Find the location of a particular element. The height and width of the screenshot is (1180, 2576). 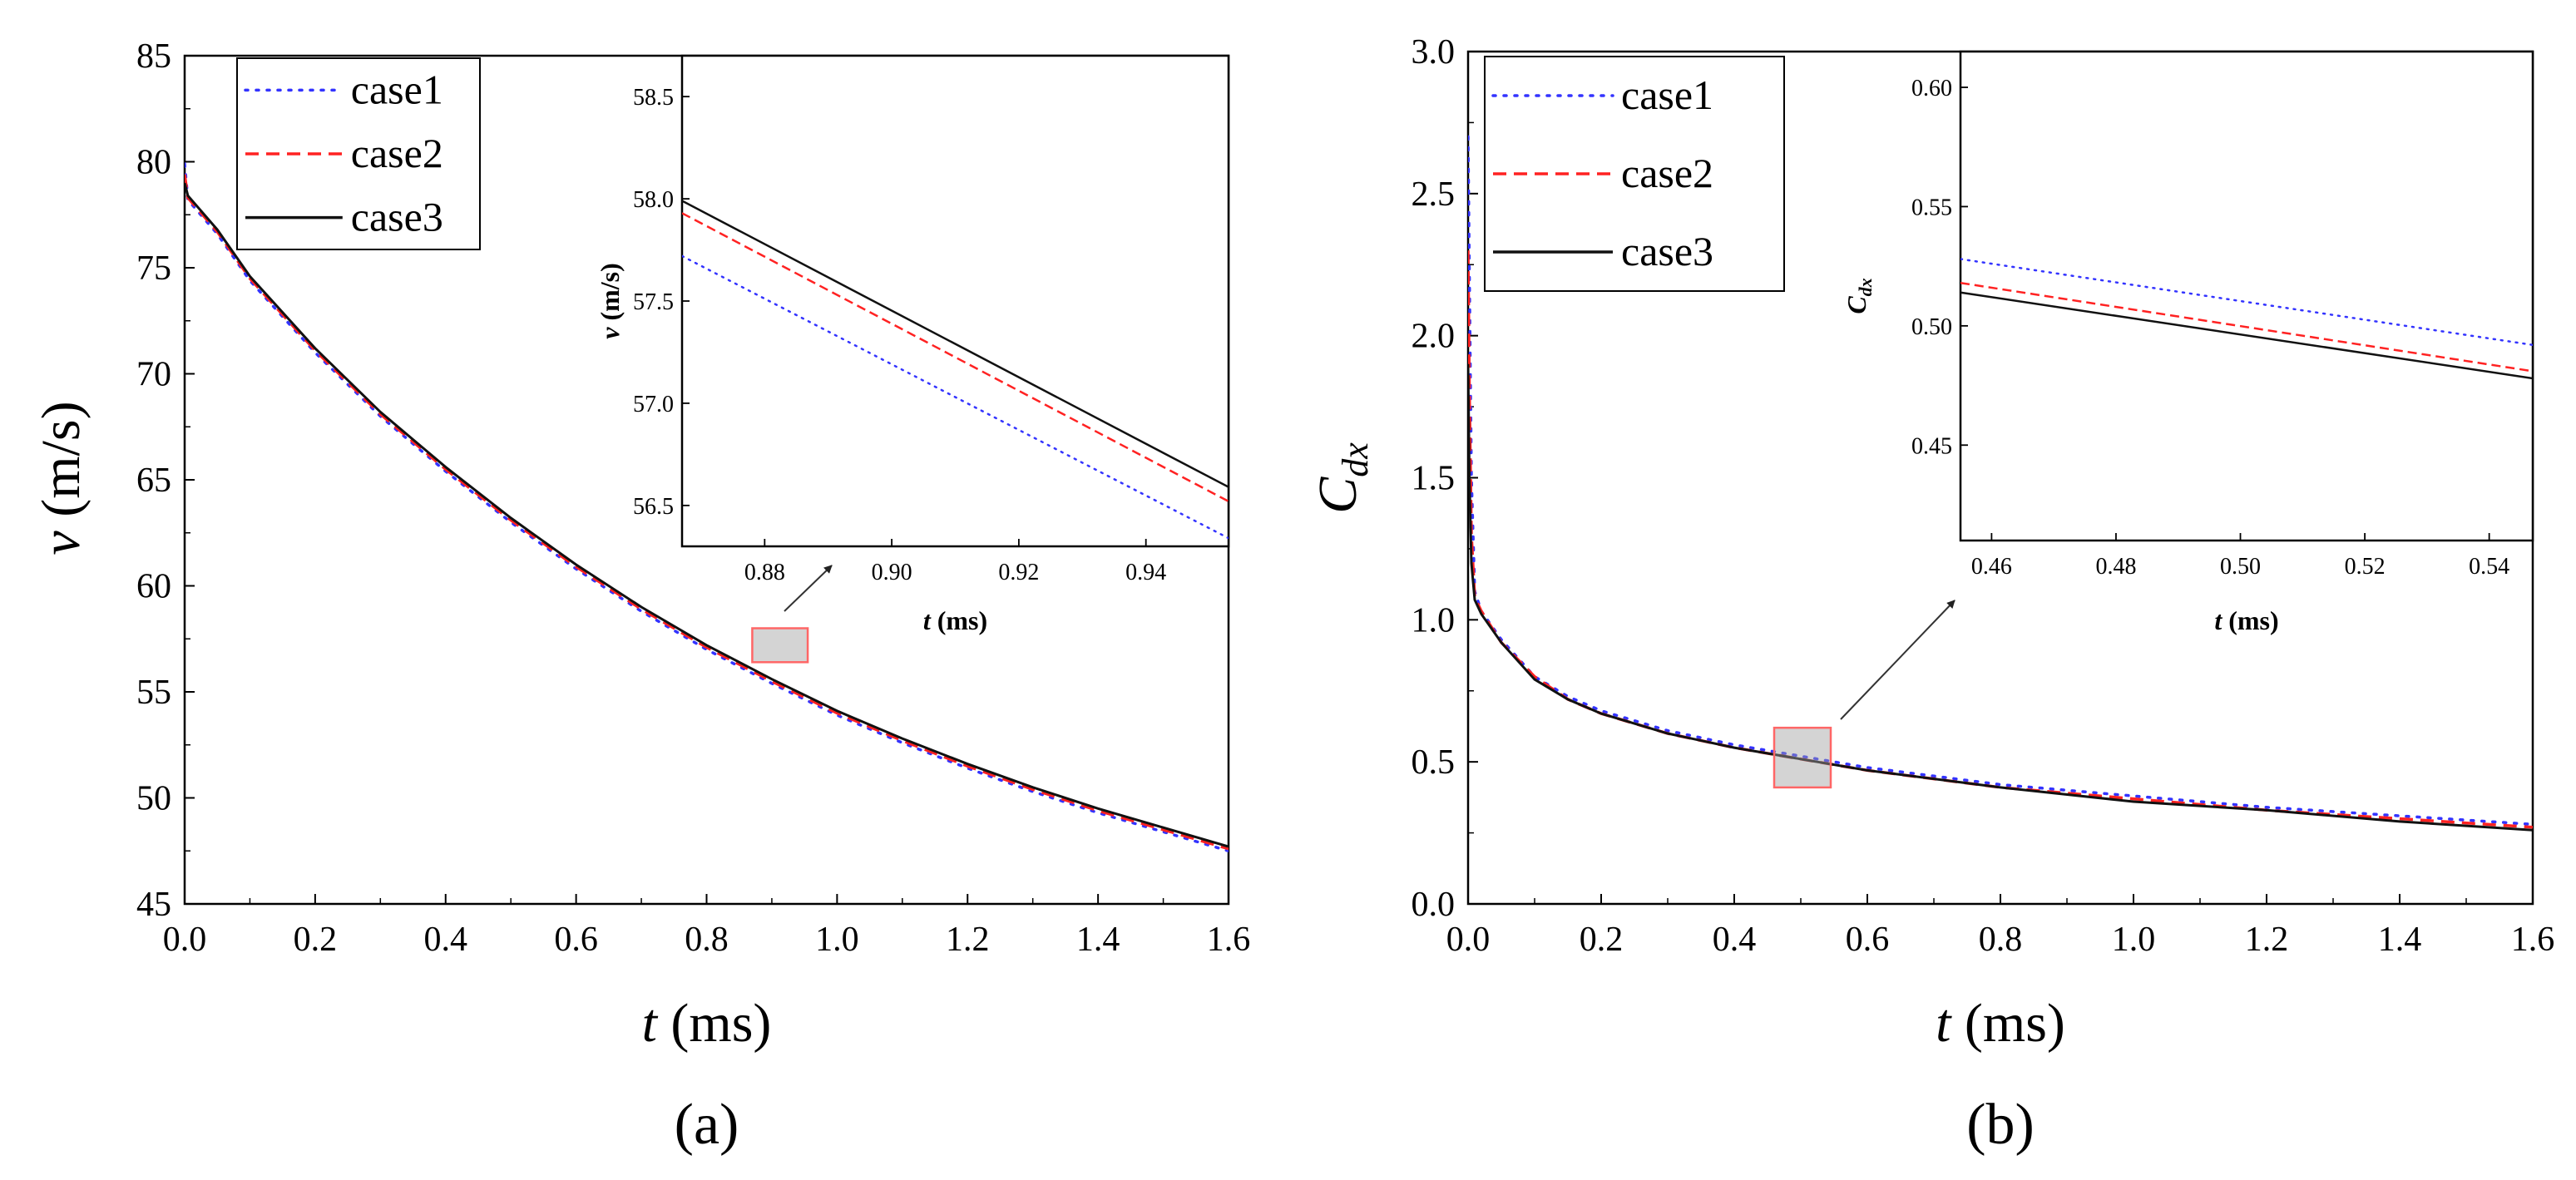

inset-x-tick-label: 0.50 is located at coordinates (2240, 567).